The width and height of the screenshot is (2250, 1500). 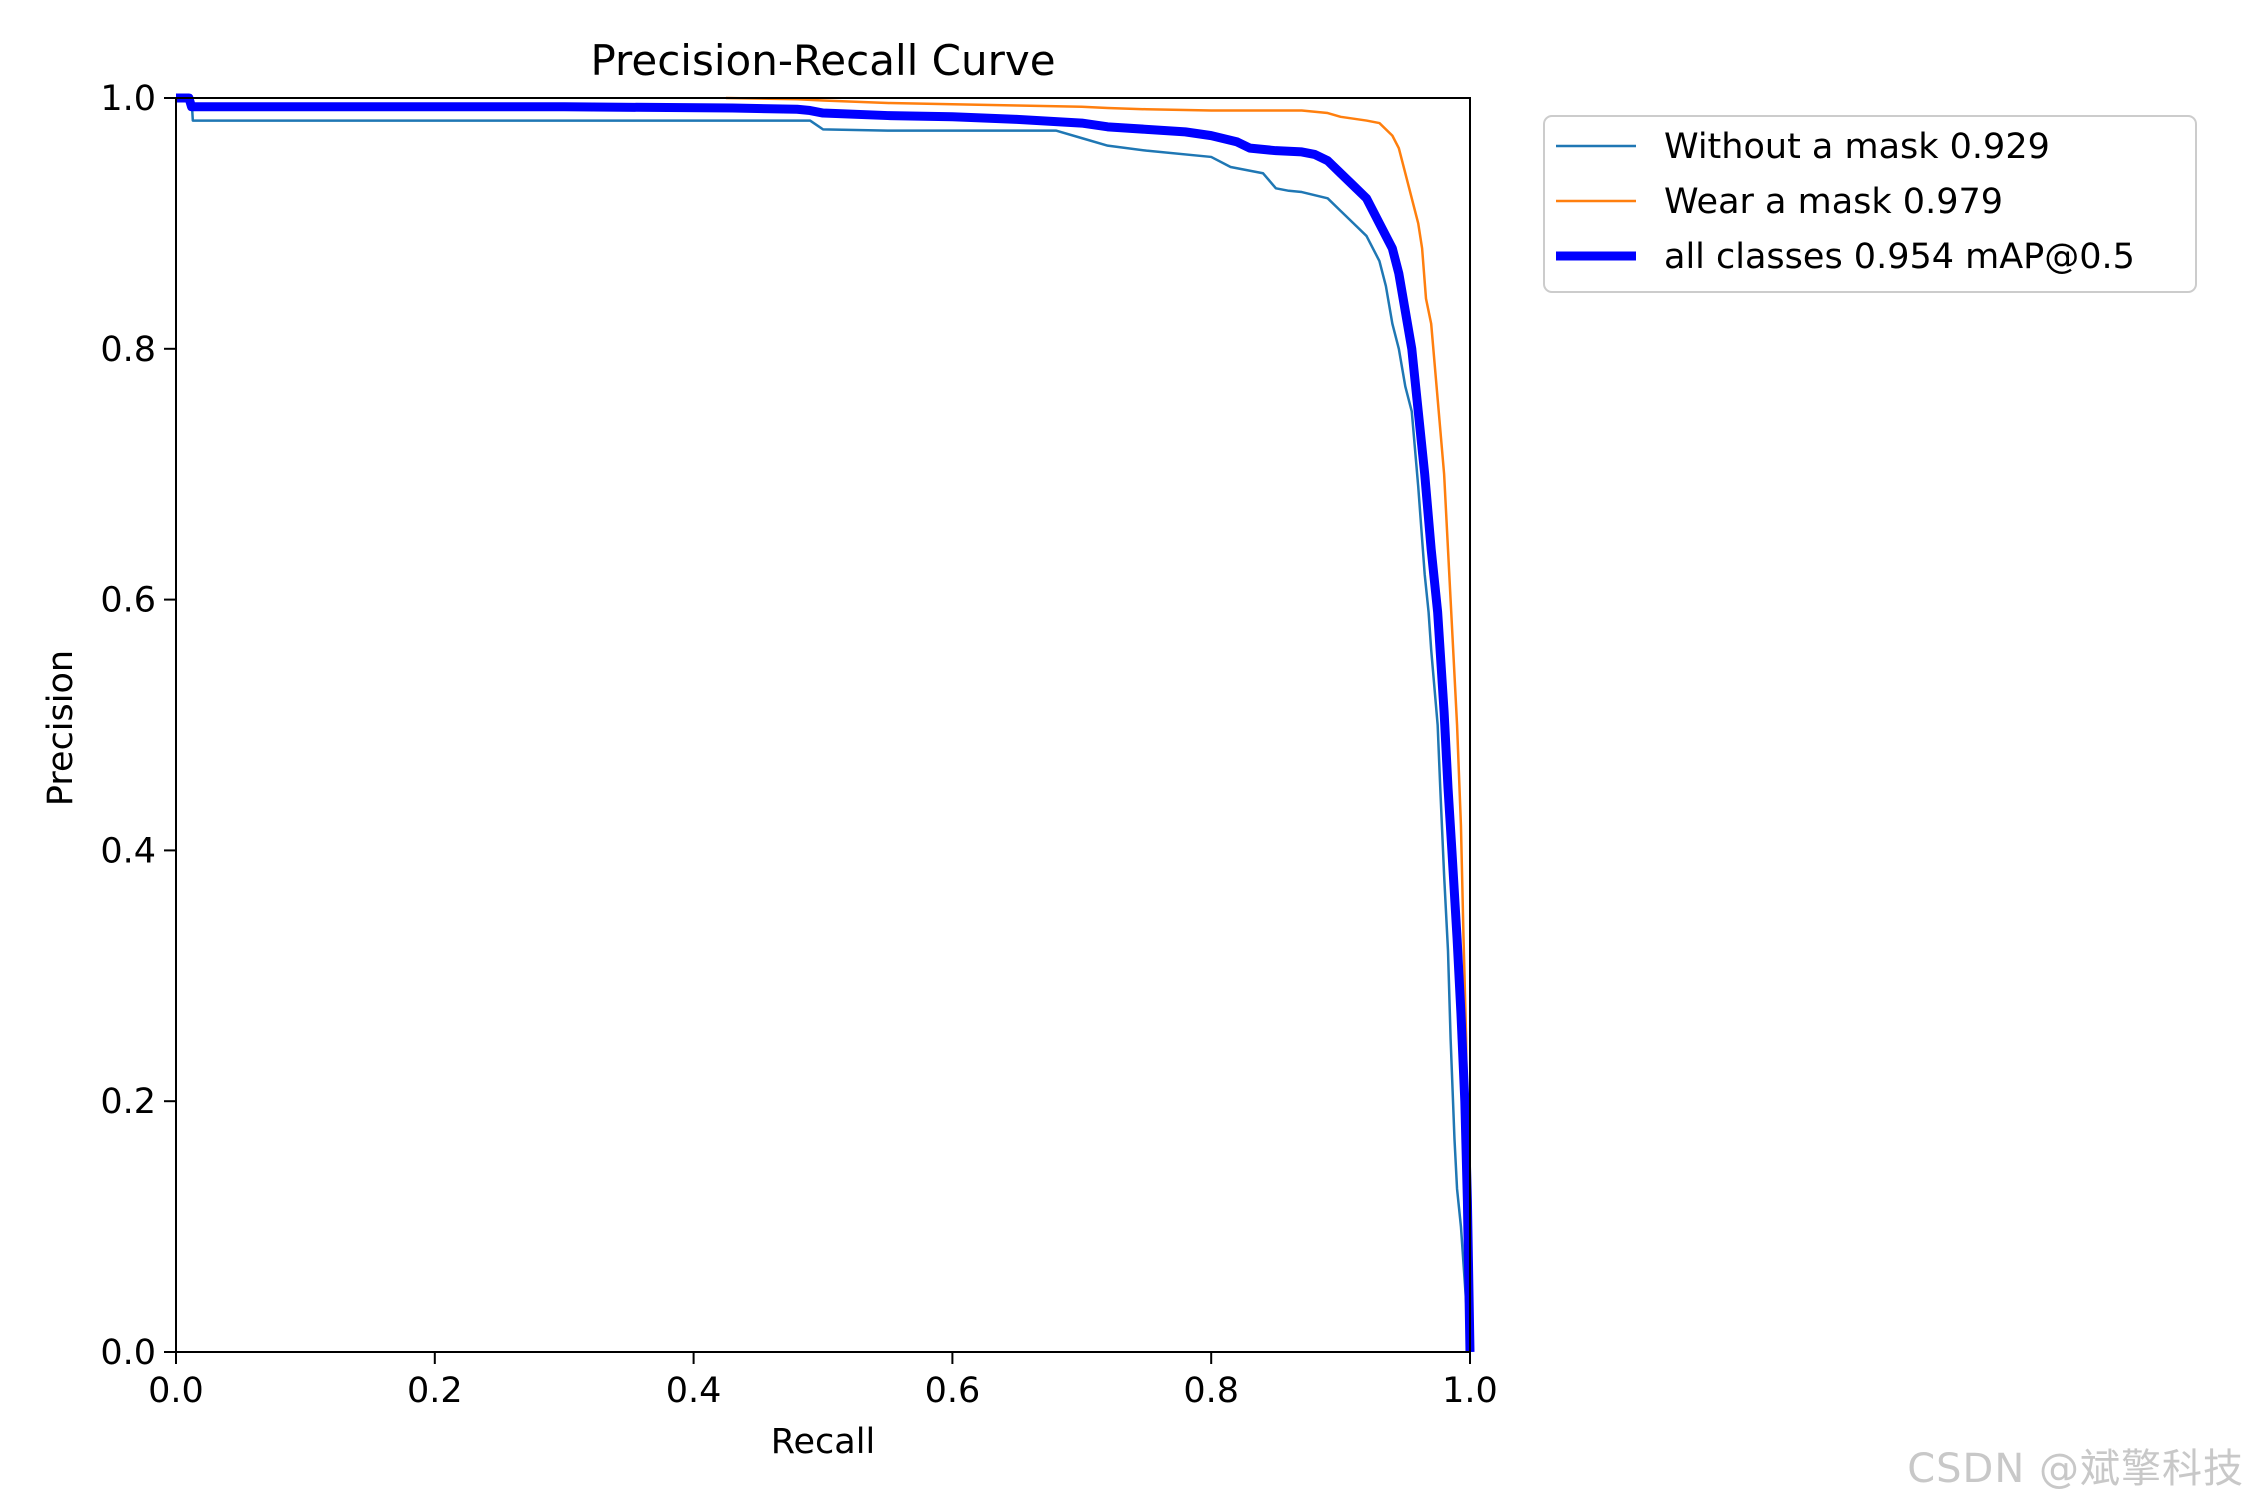 I want to click on x-axis-label: Recall, so click(x=823, y=1442).